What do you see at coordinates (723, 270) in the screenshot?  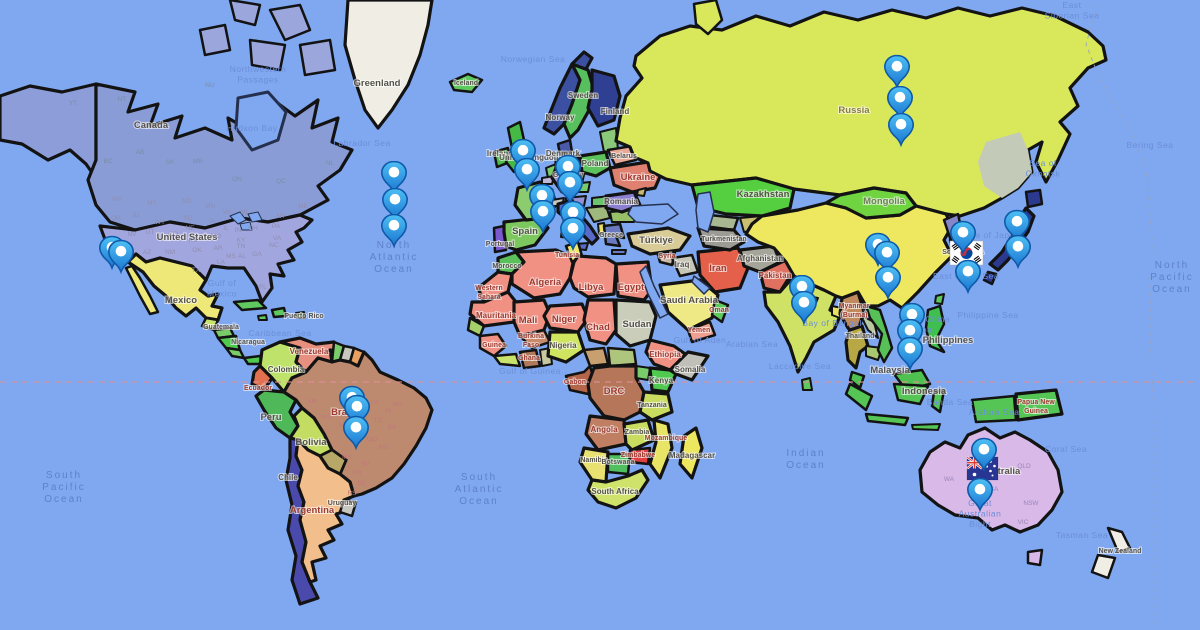 I see `country-iran` at bounding box center [723, 270].